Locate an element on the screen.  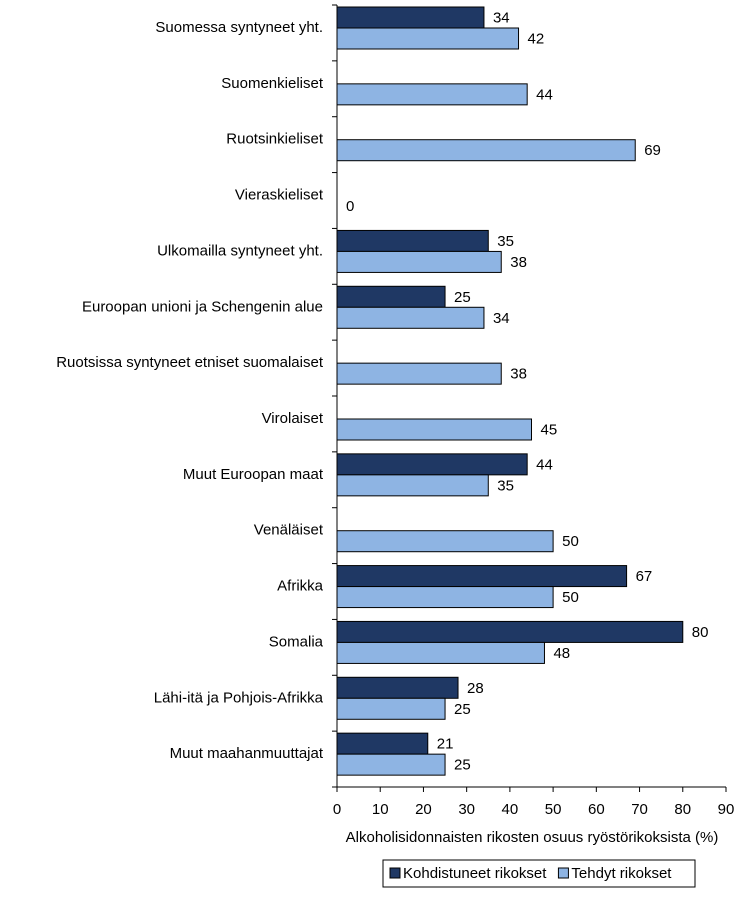
y-tick-label: Afrikka is located at coordinates (300, 586).